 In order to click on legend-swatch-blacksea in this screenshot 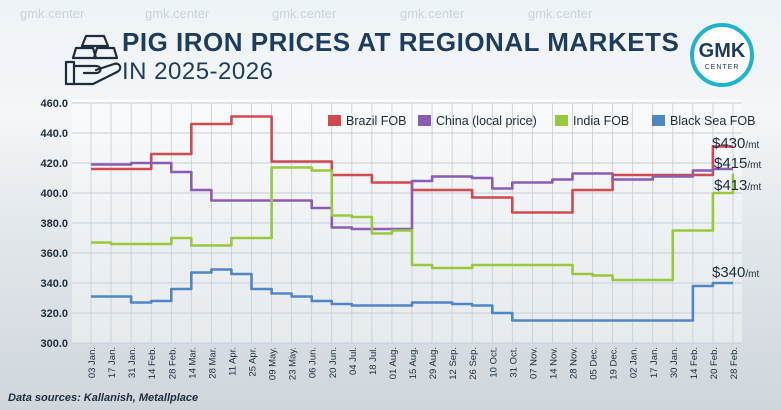, I will do `click(658, 120)`.